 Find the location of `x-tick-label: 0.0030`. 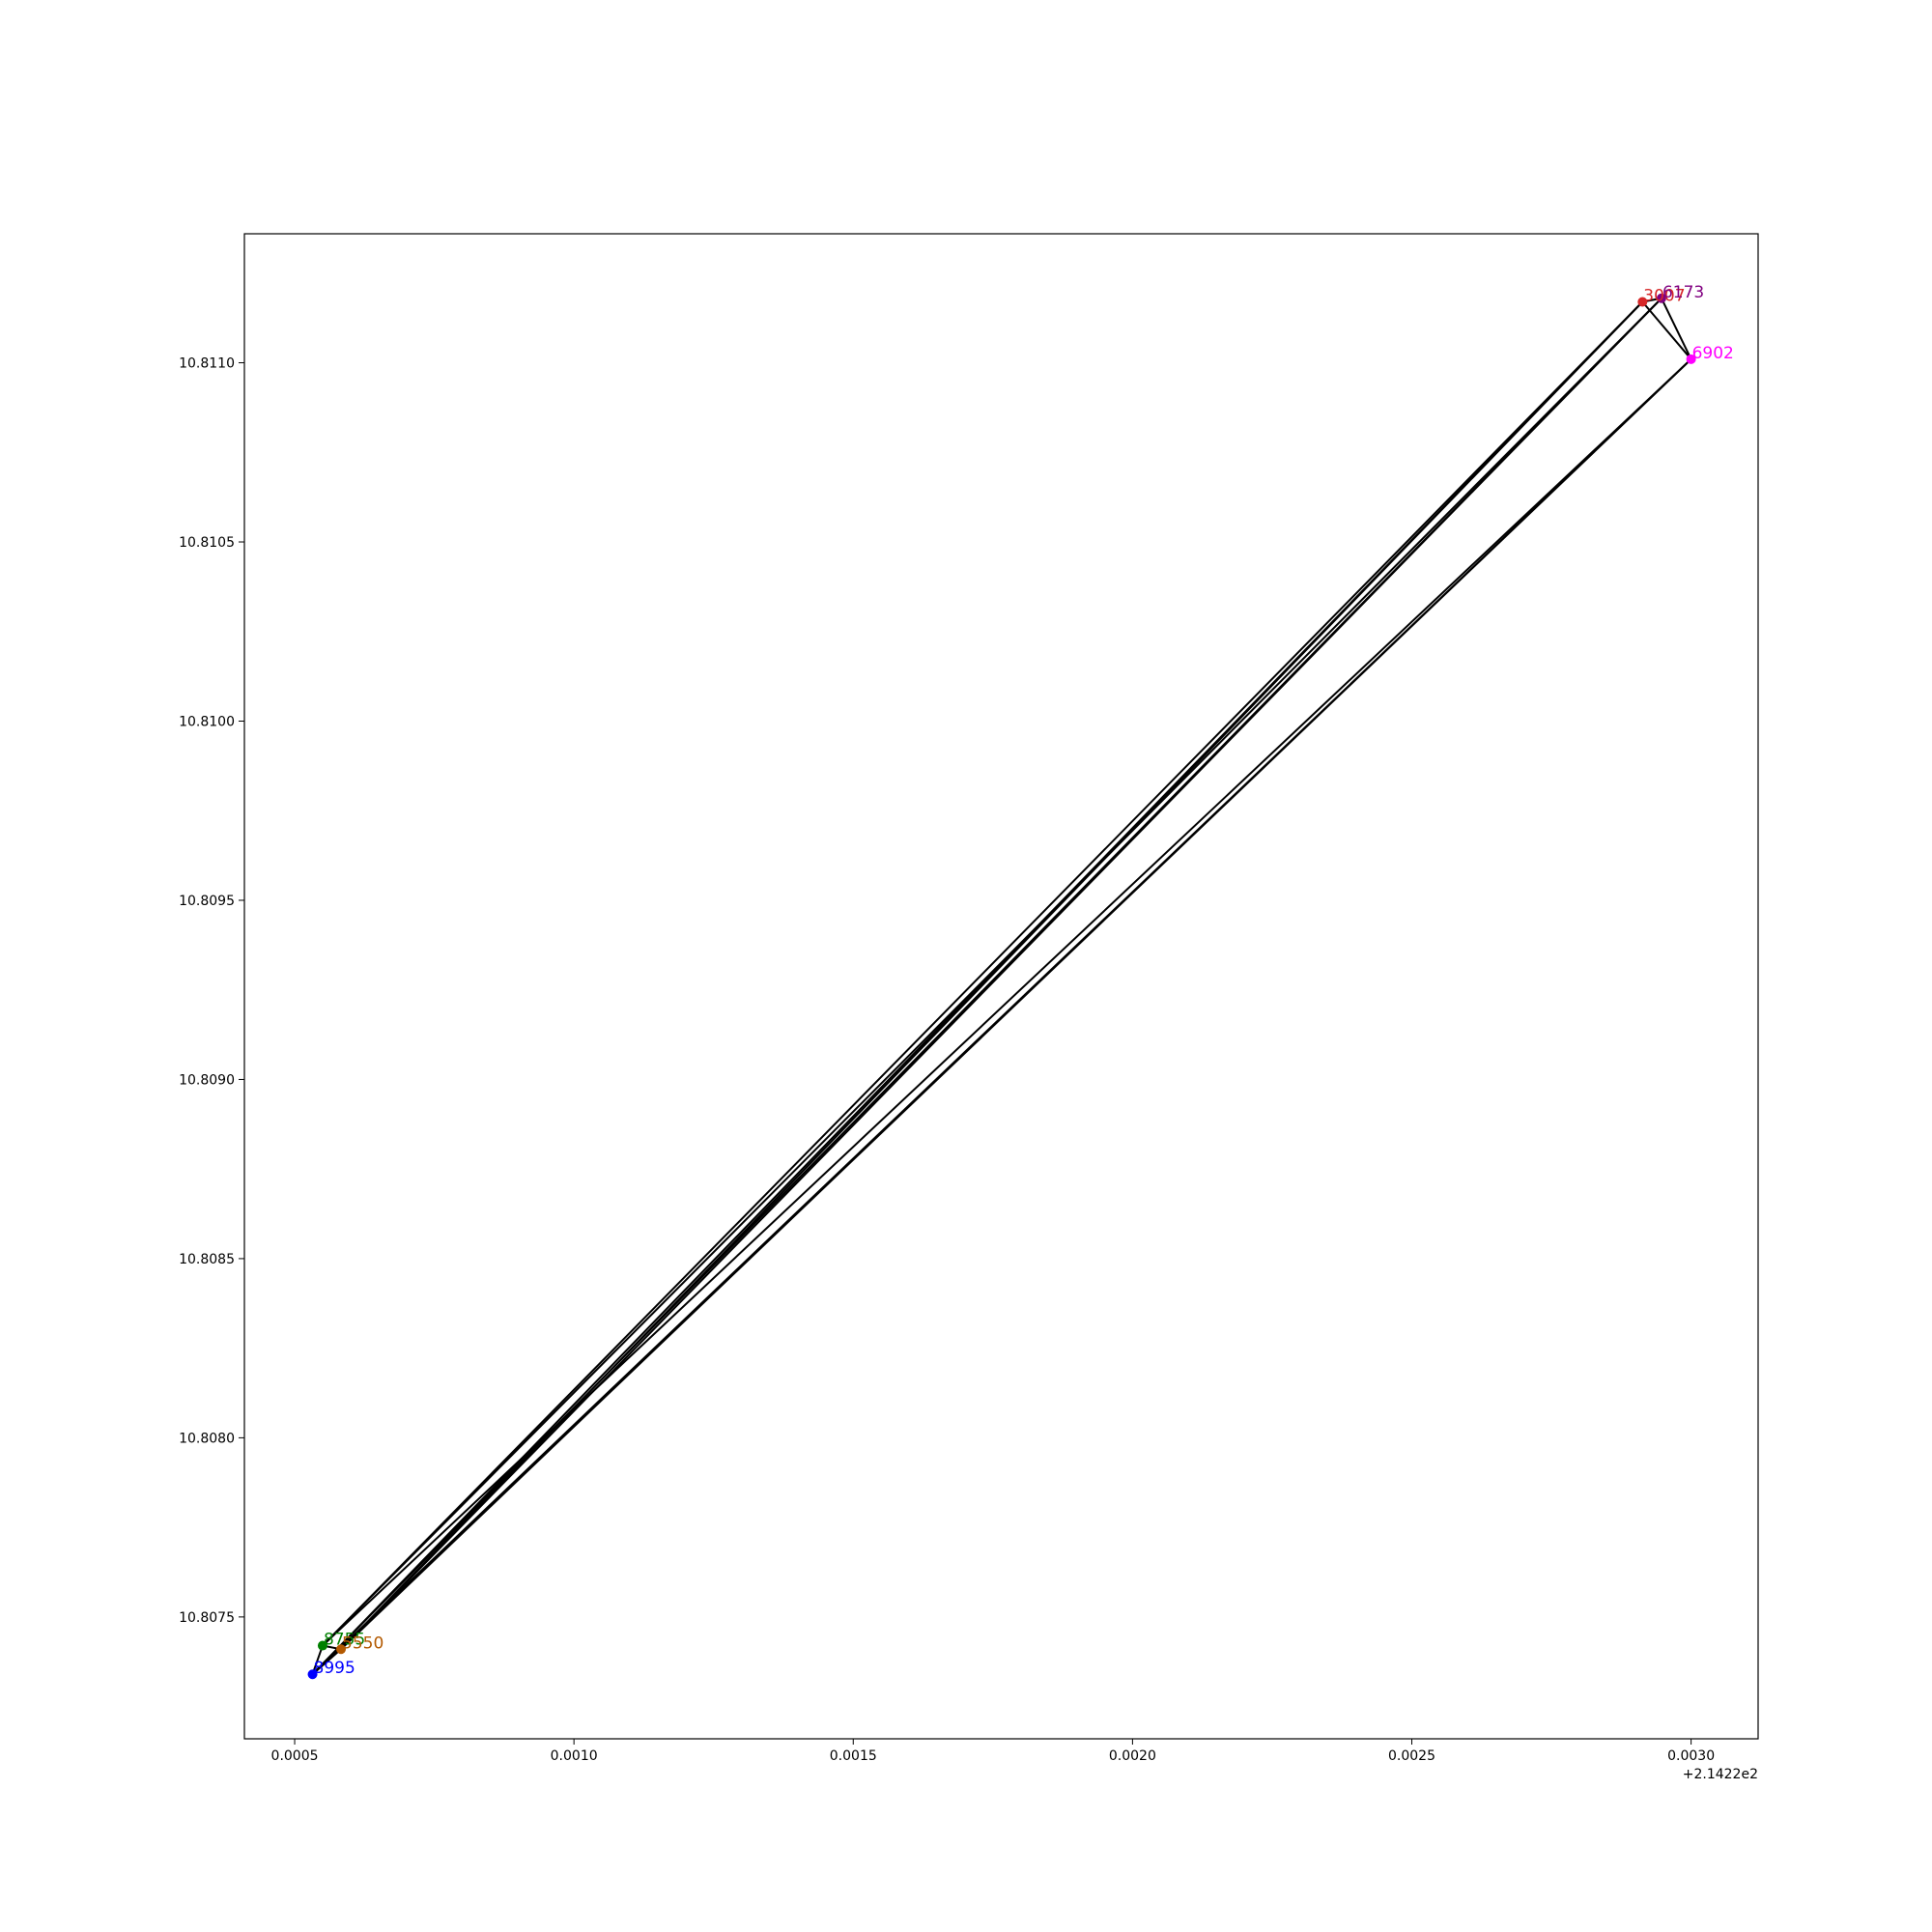

x-tick-label: 0.0030 is located at coordinates (1691, 1756).